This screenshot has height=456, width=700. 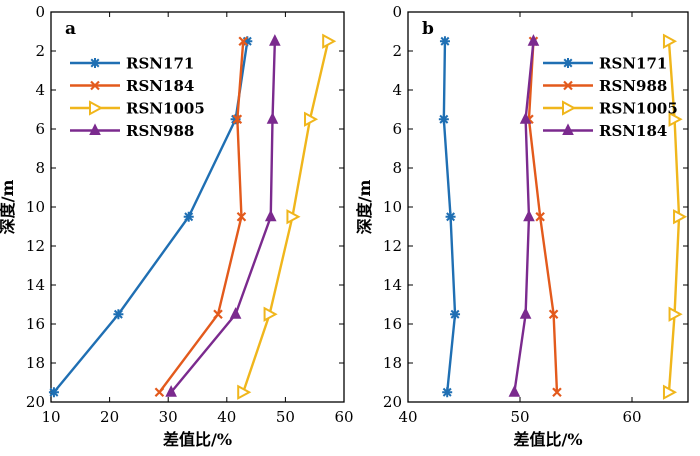 I want to click on series-line, so click(x=286, y=216).